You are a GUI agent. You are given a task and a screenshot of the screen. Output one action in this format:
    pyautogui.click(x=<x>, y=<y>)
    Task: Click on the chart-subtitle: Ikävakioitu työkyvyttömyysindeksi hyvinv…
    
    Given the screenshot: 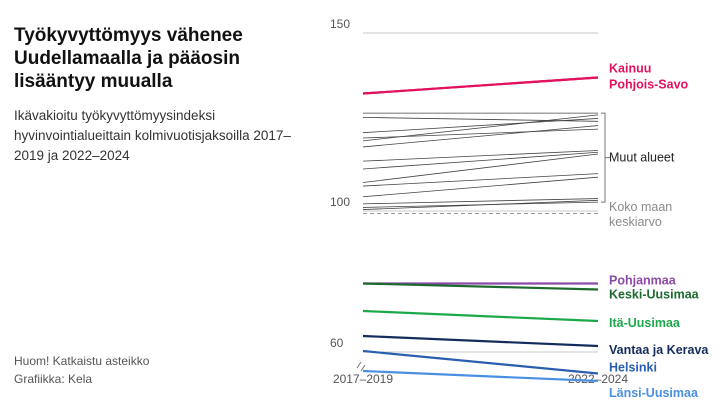 What is the action you would take?
    pyautogui.click(x=152, y=135)
    